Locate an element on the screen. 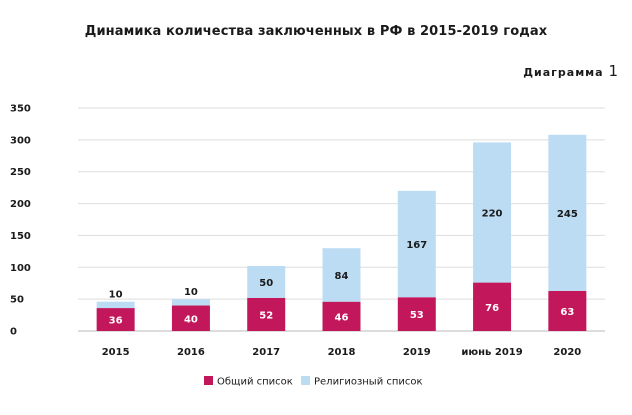 This screenshot has width=632, height=415. y-tick-label: 50 is located at coordinates (17, 300).